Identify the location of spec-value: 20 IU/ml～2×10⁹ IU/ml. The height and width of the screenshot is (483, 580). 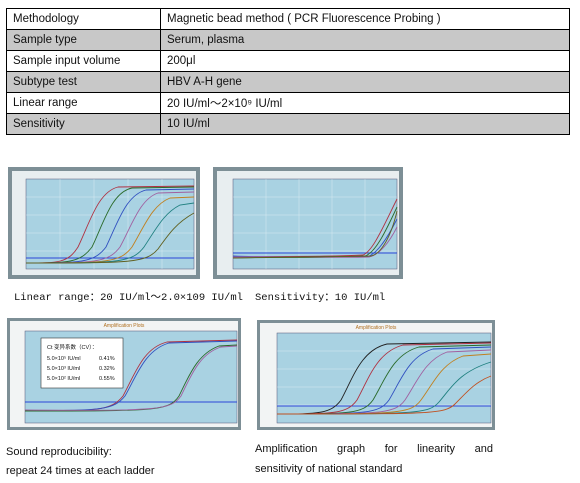
(365, 103).